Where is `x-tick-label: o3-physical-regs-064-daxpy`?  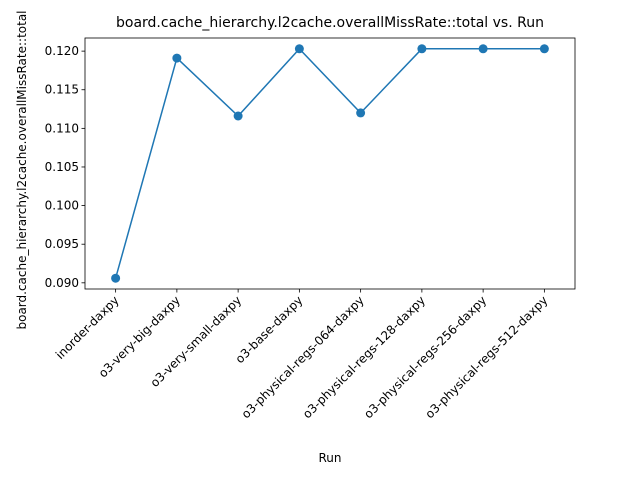 x-tick-label: o3-physical-regs-064-daxpy is located at coordinates (303, 357).